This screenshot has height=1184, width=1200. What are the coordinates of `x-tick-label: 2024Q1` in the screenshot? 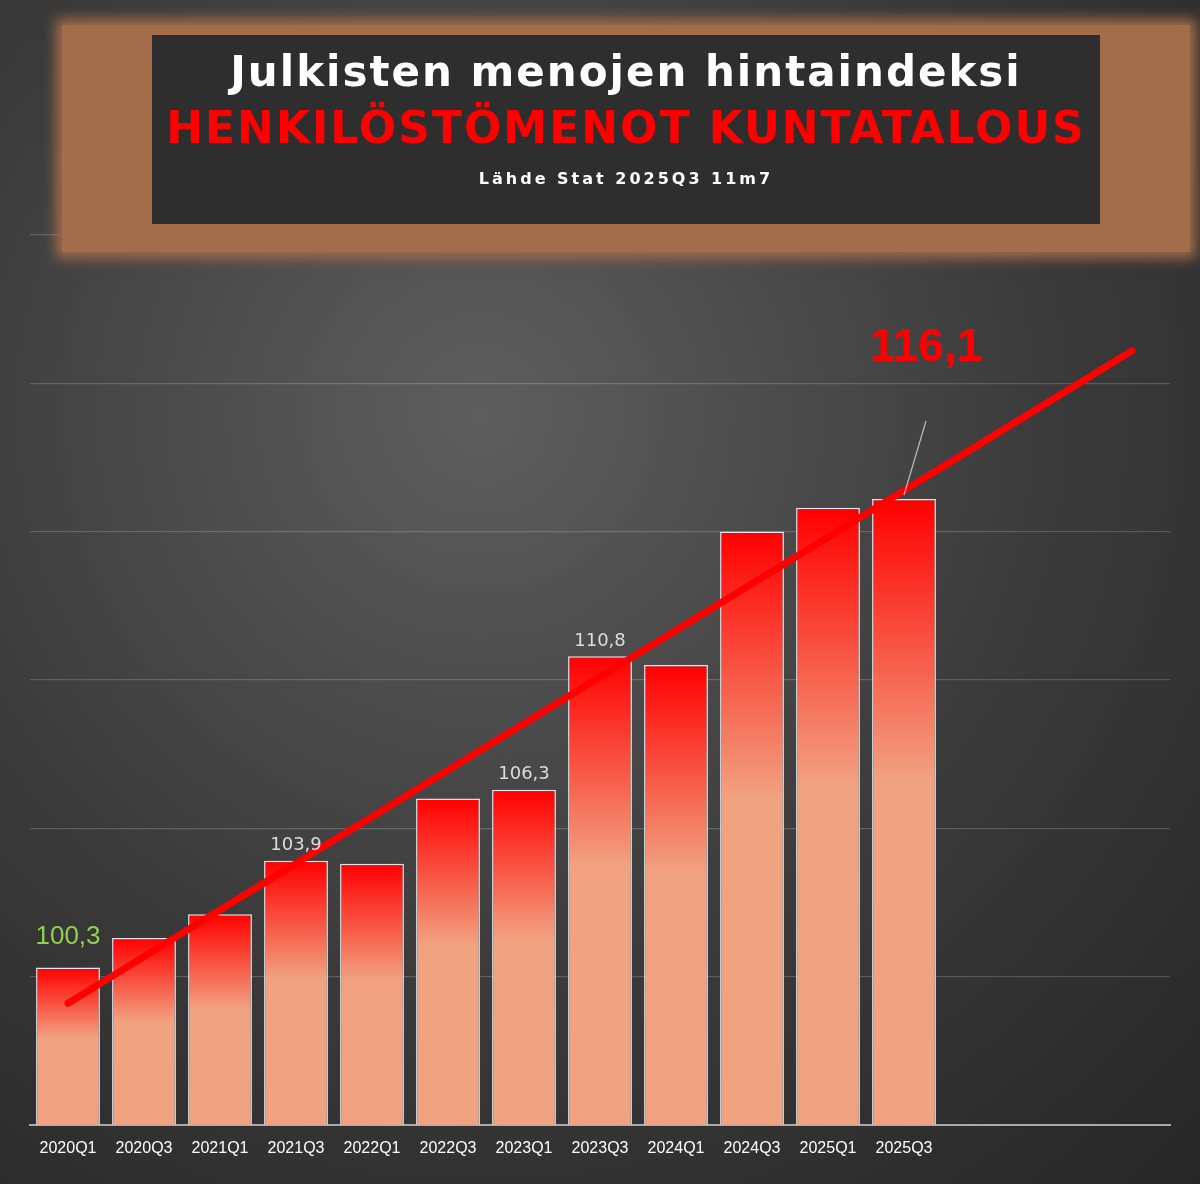 It's located at (676, 1147).